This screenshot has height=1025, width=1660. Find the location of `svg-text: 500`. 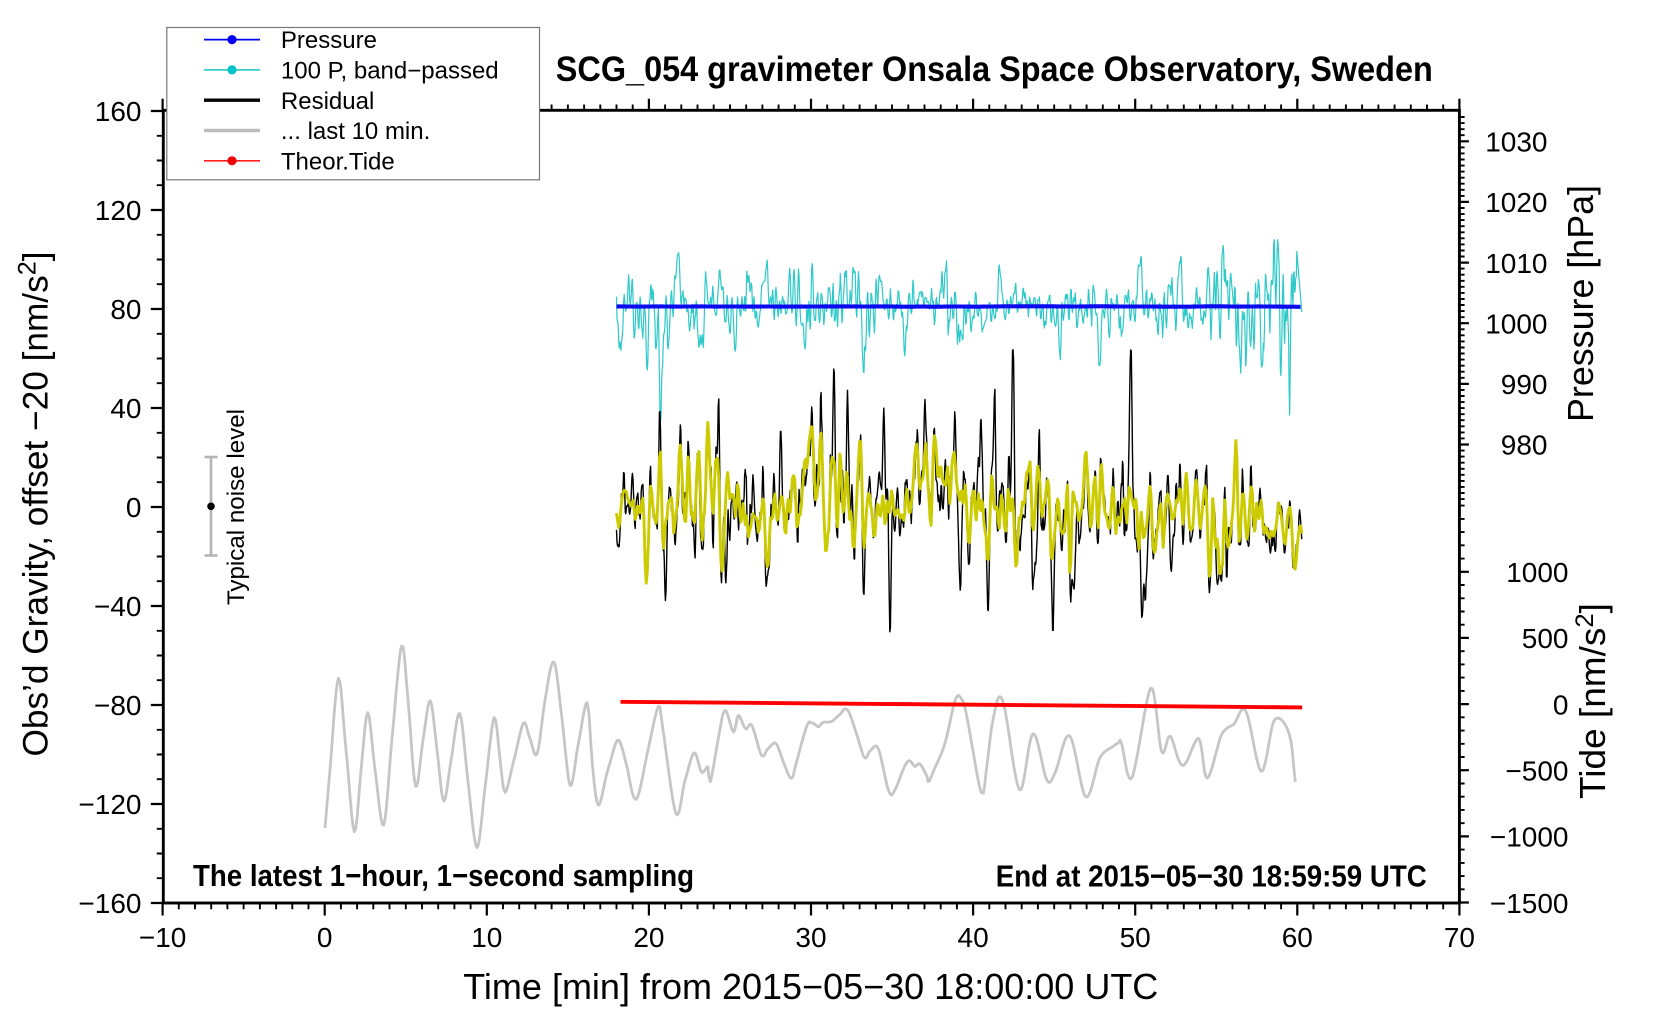

svg-text: 500 is located at coordinates (1545, 638).